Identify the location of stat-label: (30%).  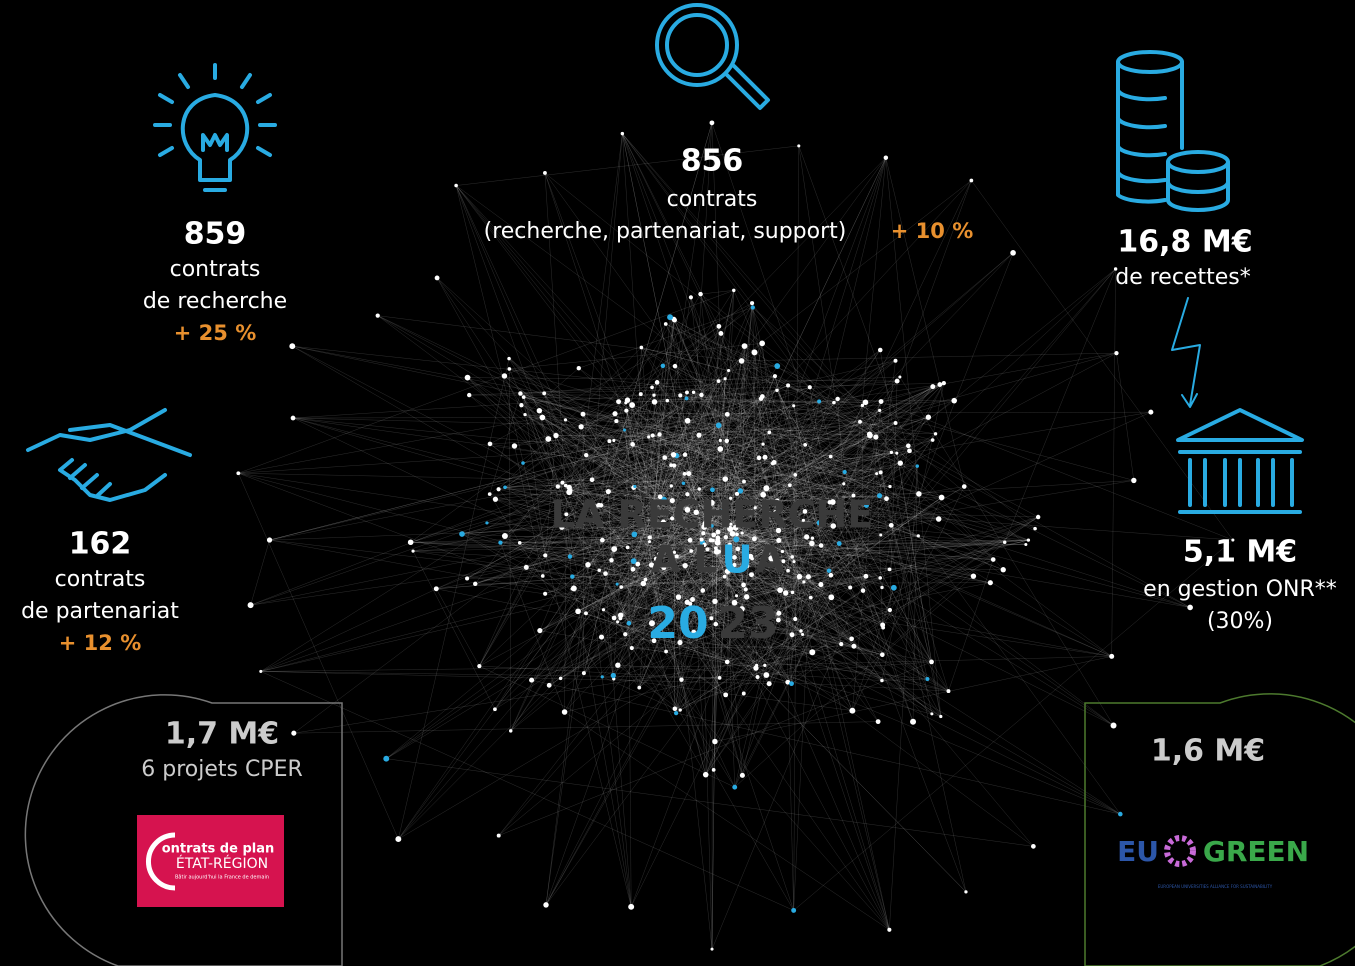
(1240, 621).